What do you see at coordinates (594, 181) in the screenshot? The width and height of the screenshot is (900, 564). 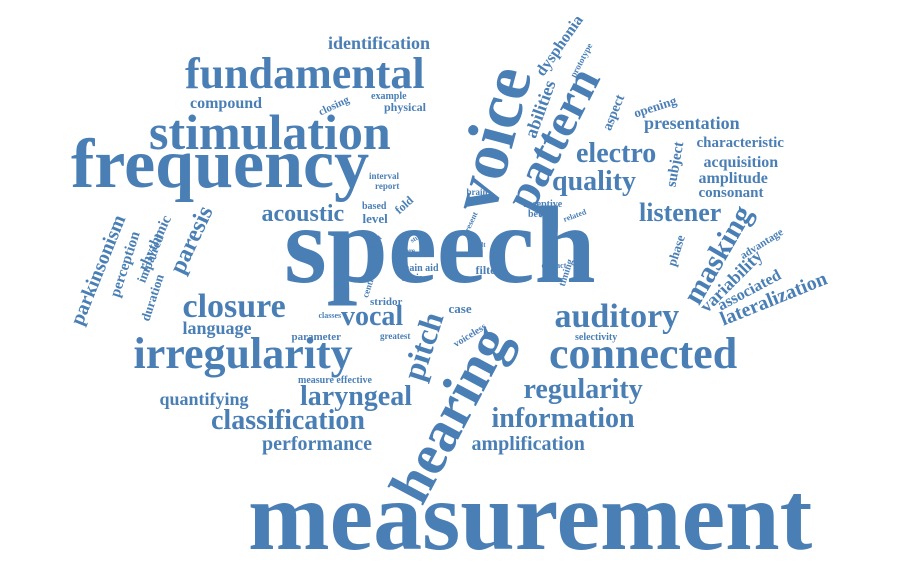 I see `word-quality: quality` at bounding box center [594, 181].